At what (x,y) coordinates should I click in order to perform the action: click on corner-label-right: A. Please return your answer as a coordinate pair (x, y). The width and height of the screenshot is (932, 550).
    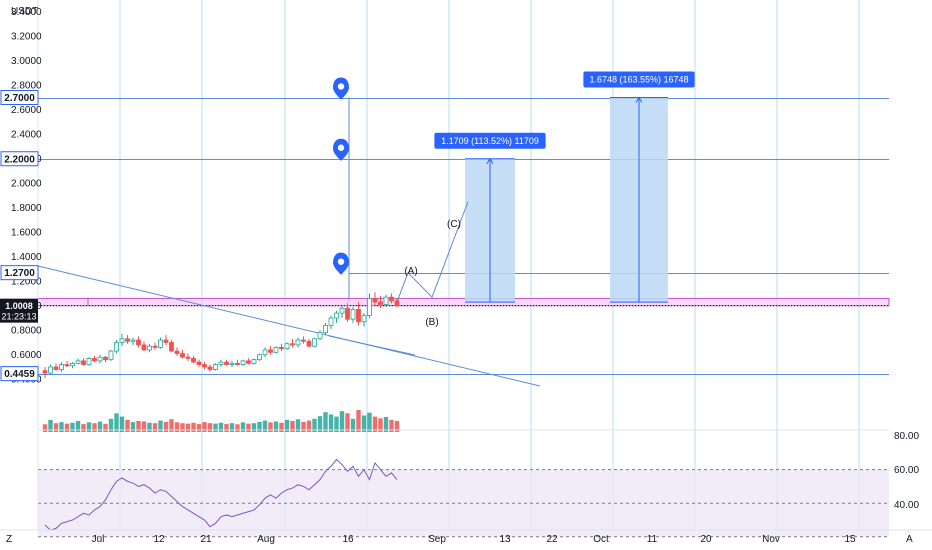
    Looking at the image, I should click on (909, 539).